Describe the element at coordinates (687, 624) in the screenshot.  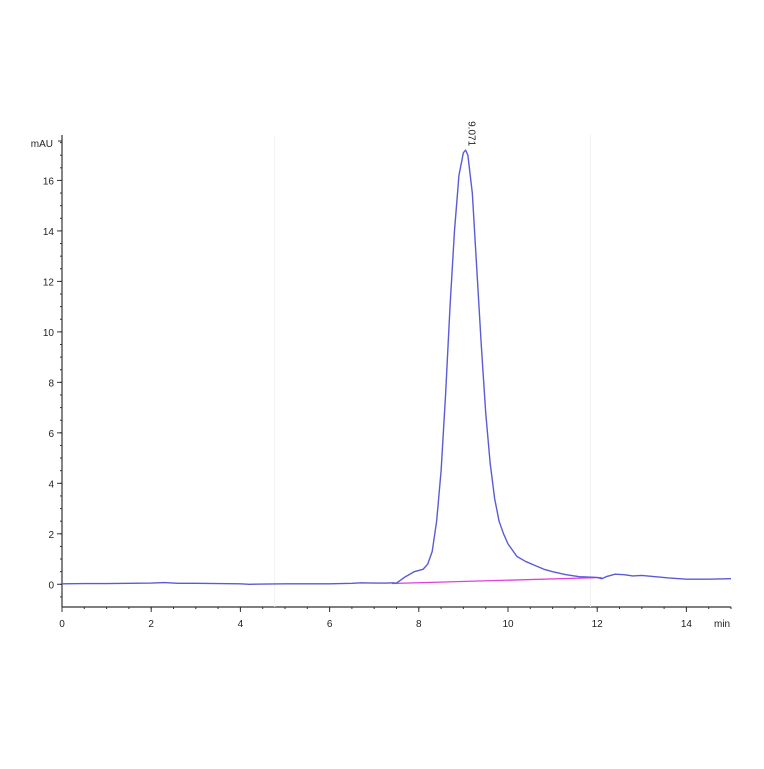
I see `x-tick-label: 14` at that location.